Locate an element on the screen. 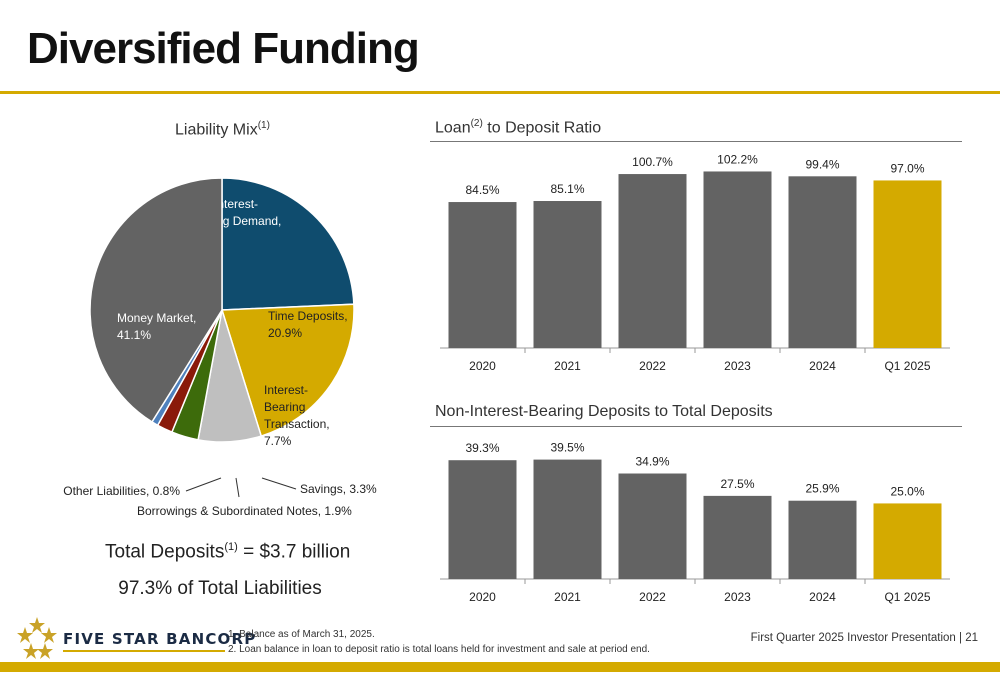  bar-value-label: 102.2% is located at coordinates (737, 159).